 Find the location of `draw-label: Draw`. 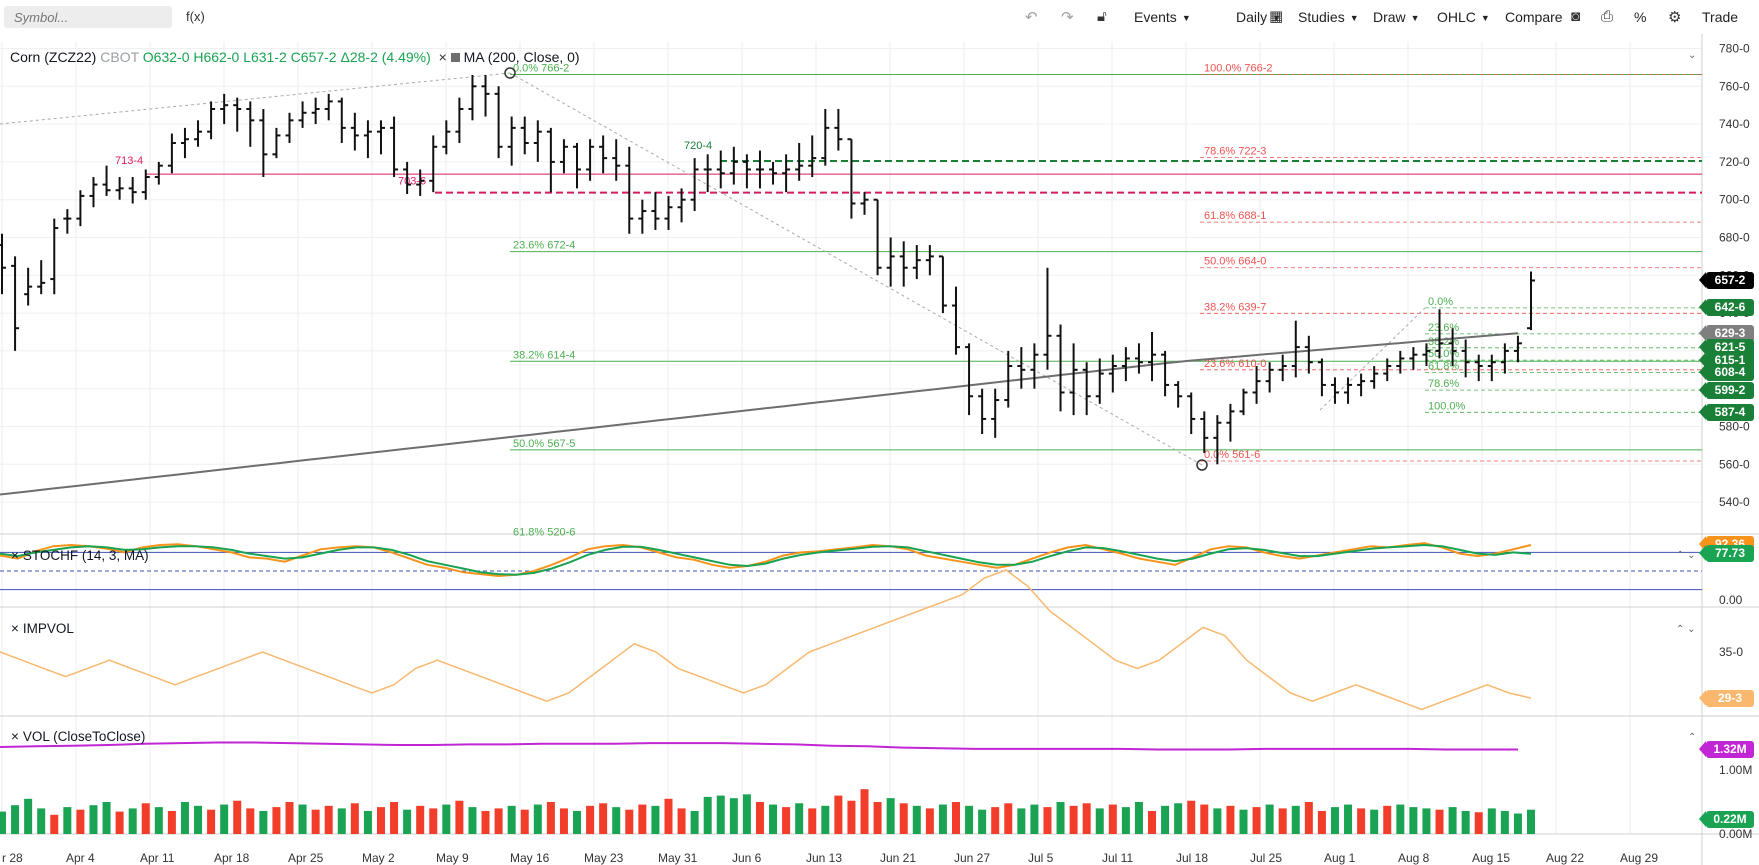

draw-label: Draw is located at coordinates (1389, 17).